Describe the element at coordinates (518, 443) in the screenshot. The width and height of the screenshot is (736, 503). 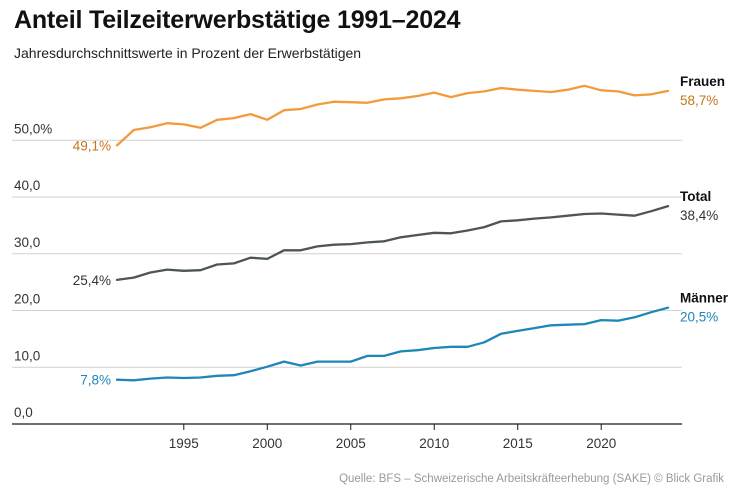
I see `x-tick-label: 2015` at that location.